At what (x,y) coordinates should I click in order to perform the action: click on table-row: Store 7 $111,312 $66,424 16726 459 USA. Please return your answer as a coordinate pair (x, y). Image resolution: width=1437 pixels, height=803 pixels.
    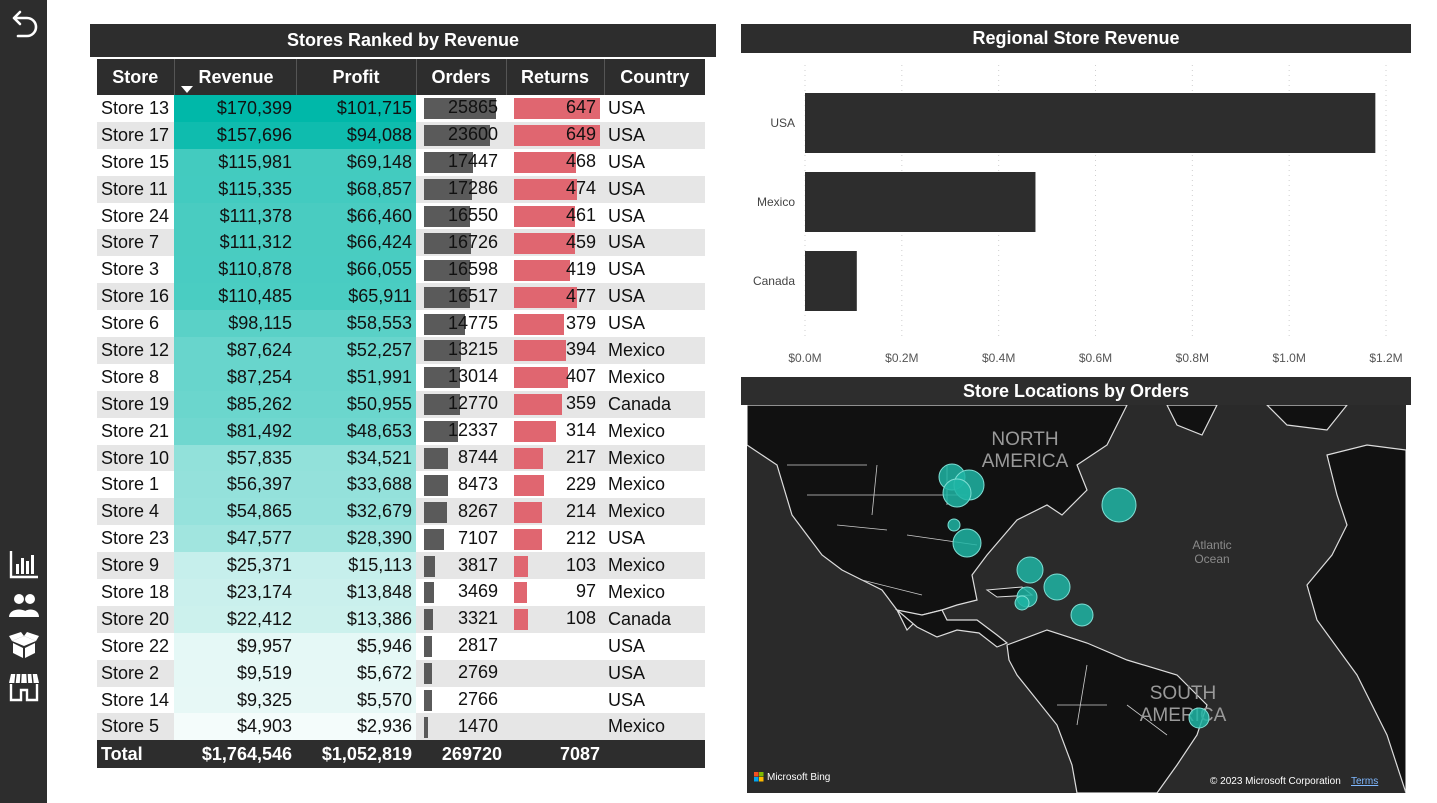
    Looking at the image, I should click on (401, 243).